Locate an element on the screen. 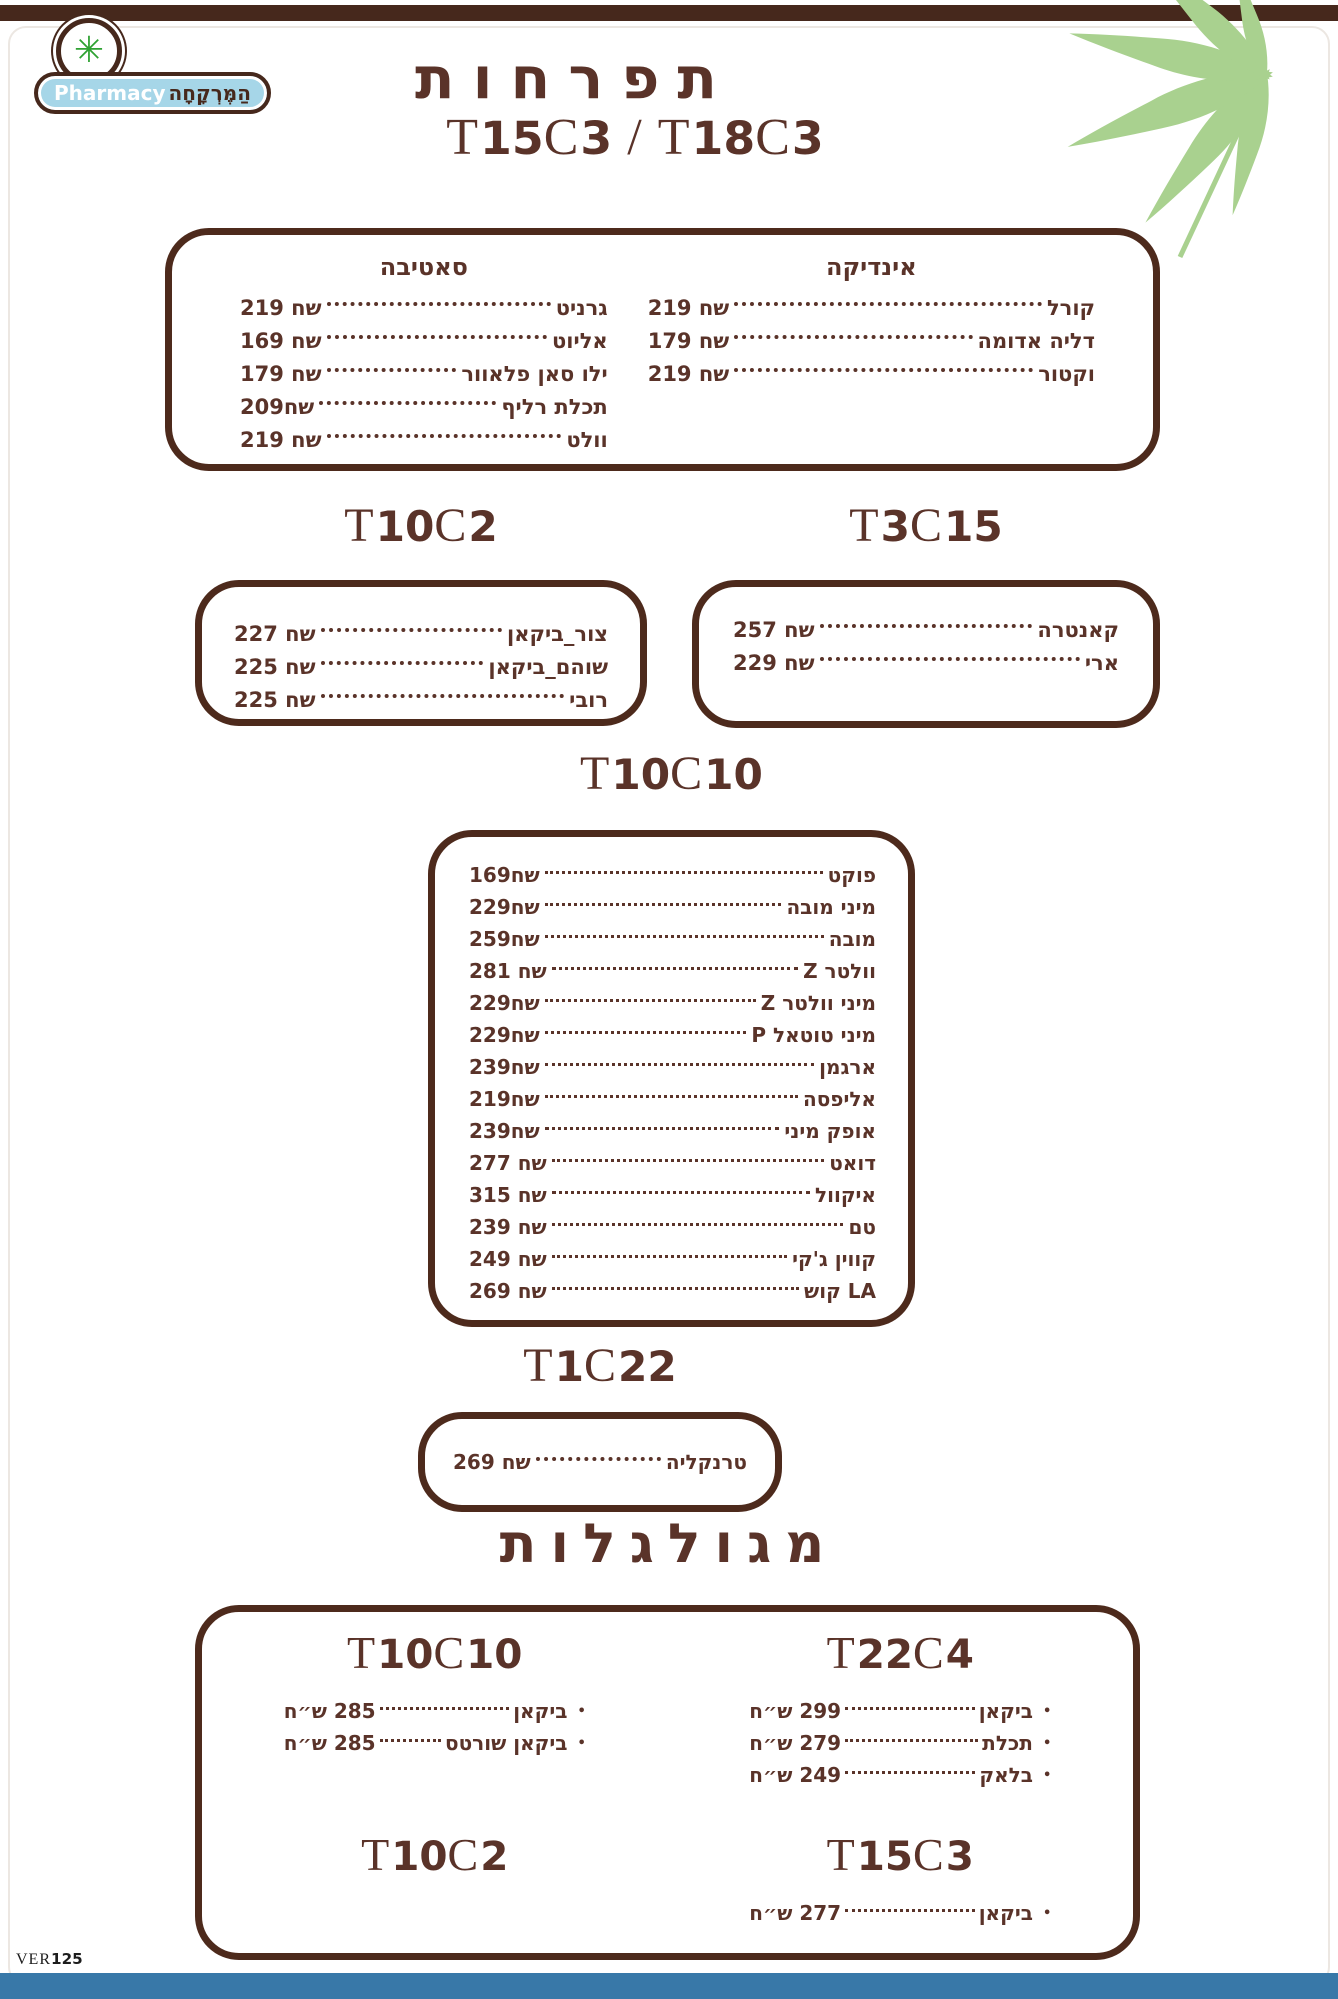 Image resolution: width=1338 pixels, height=1999 pixels. item-name: תכלת רליף is located at coordinates (554, 406).